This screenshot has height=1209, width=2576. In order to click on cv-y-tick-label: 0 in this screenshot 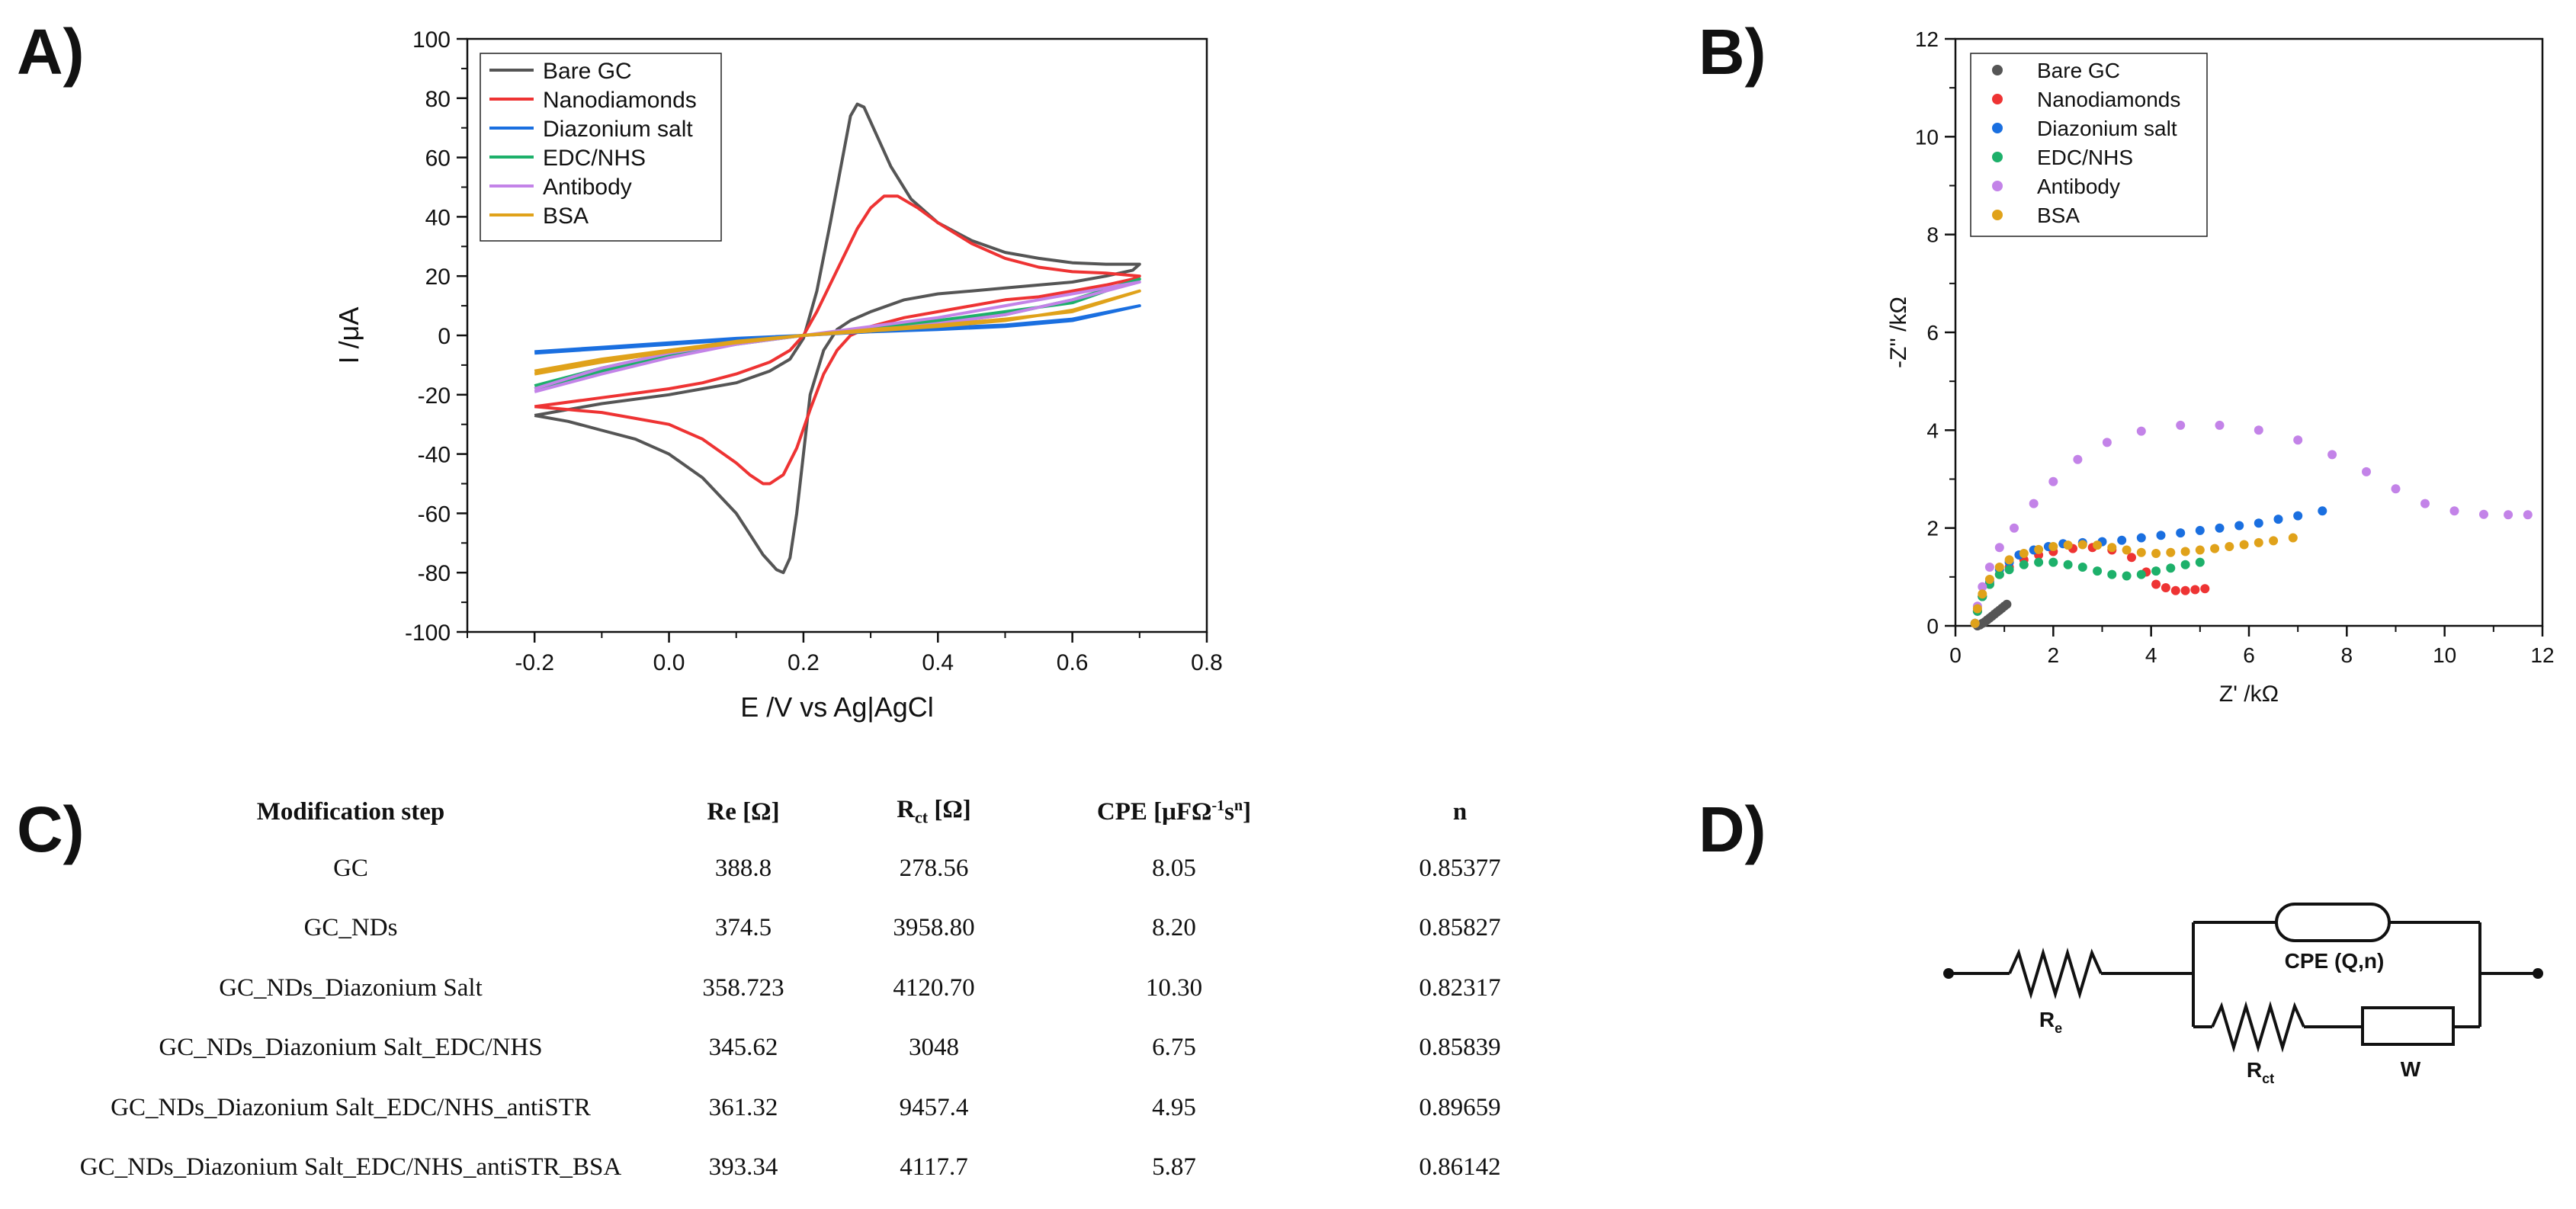, I will do `click(444, 336)`.